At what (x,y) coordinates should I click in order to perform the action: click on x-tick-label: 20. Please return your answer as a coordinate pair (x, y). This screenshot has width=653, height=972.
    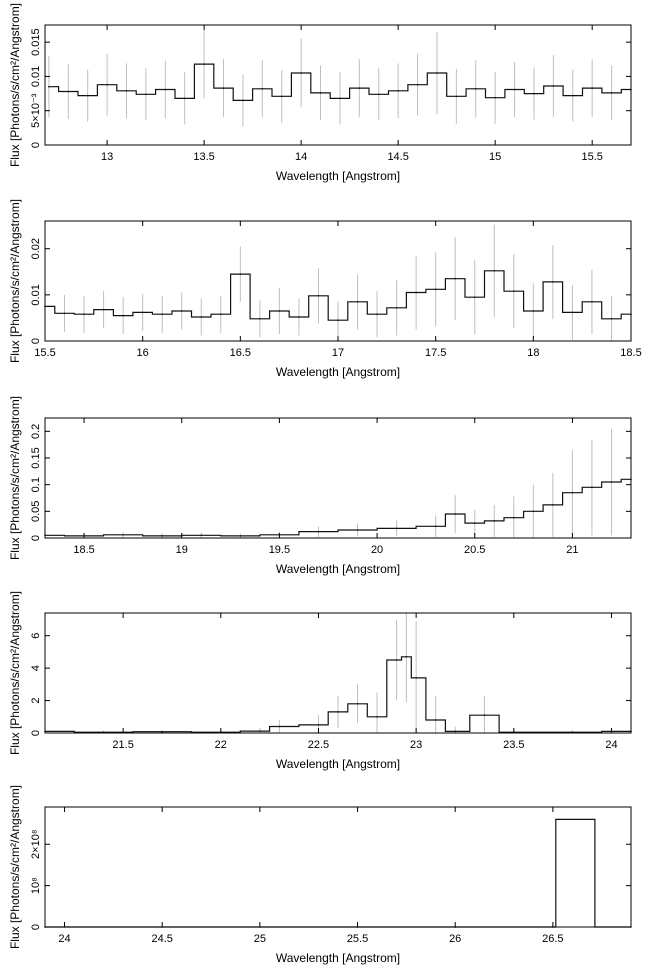
    Looking at the image, I should click on (377, 550).